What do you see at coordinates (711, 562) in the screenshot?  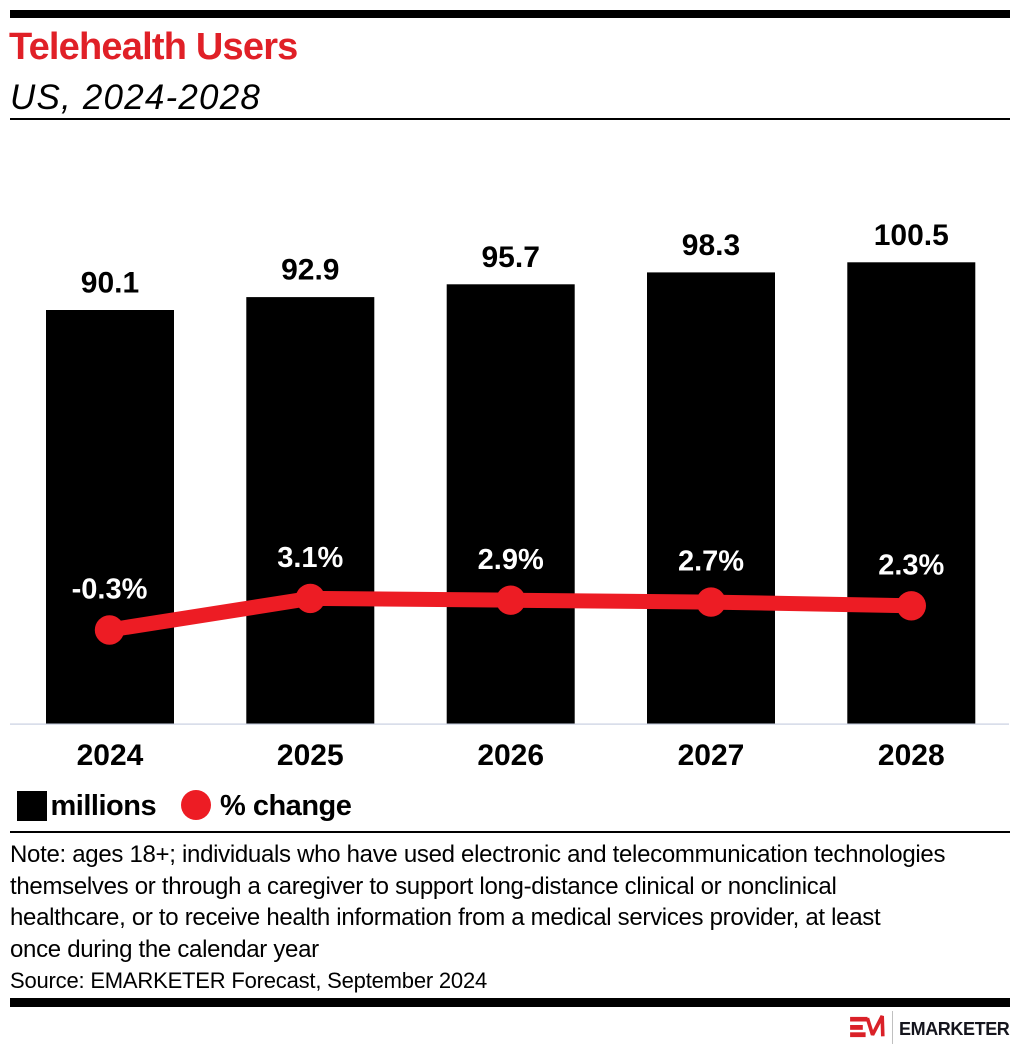 I see `svg-text: 2.7%` at bounding box center [711, 562].